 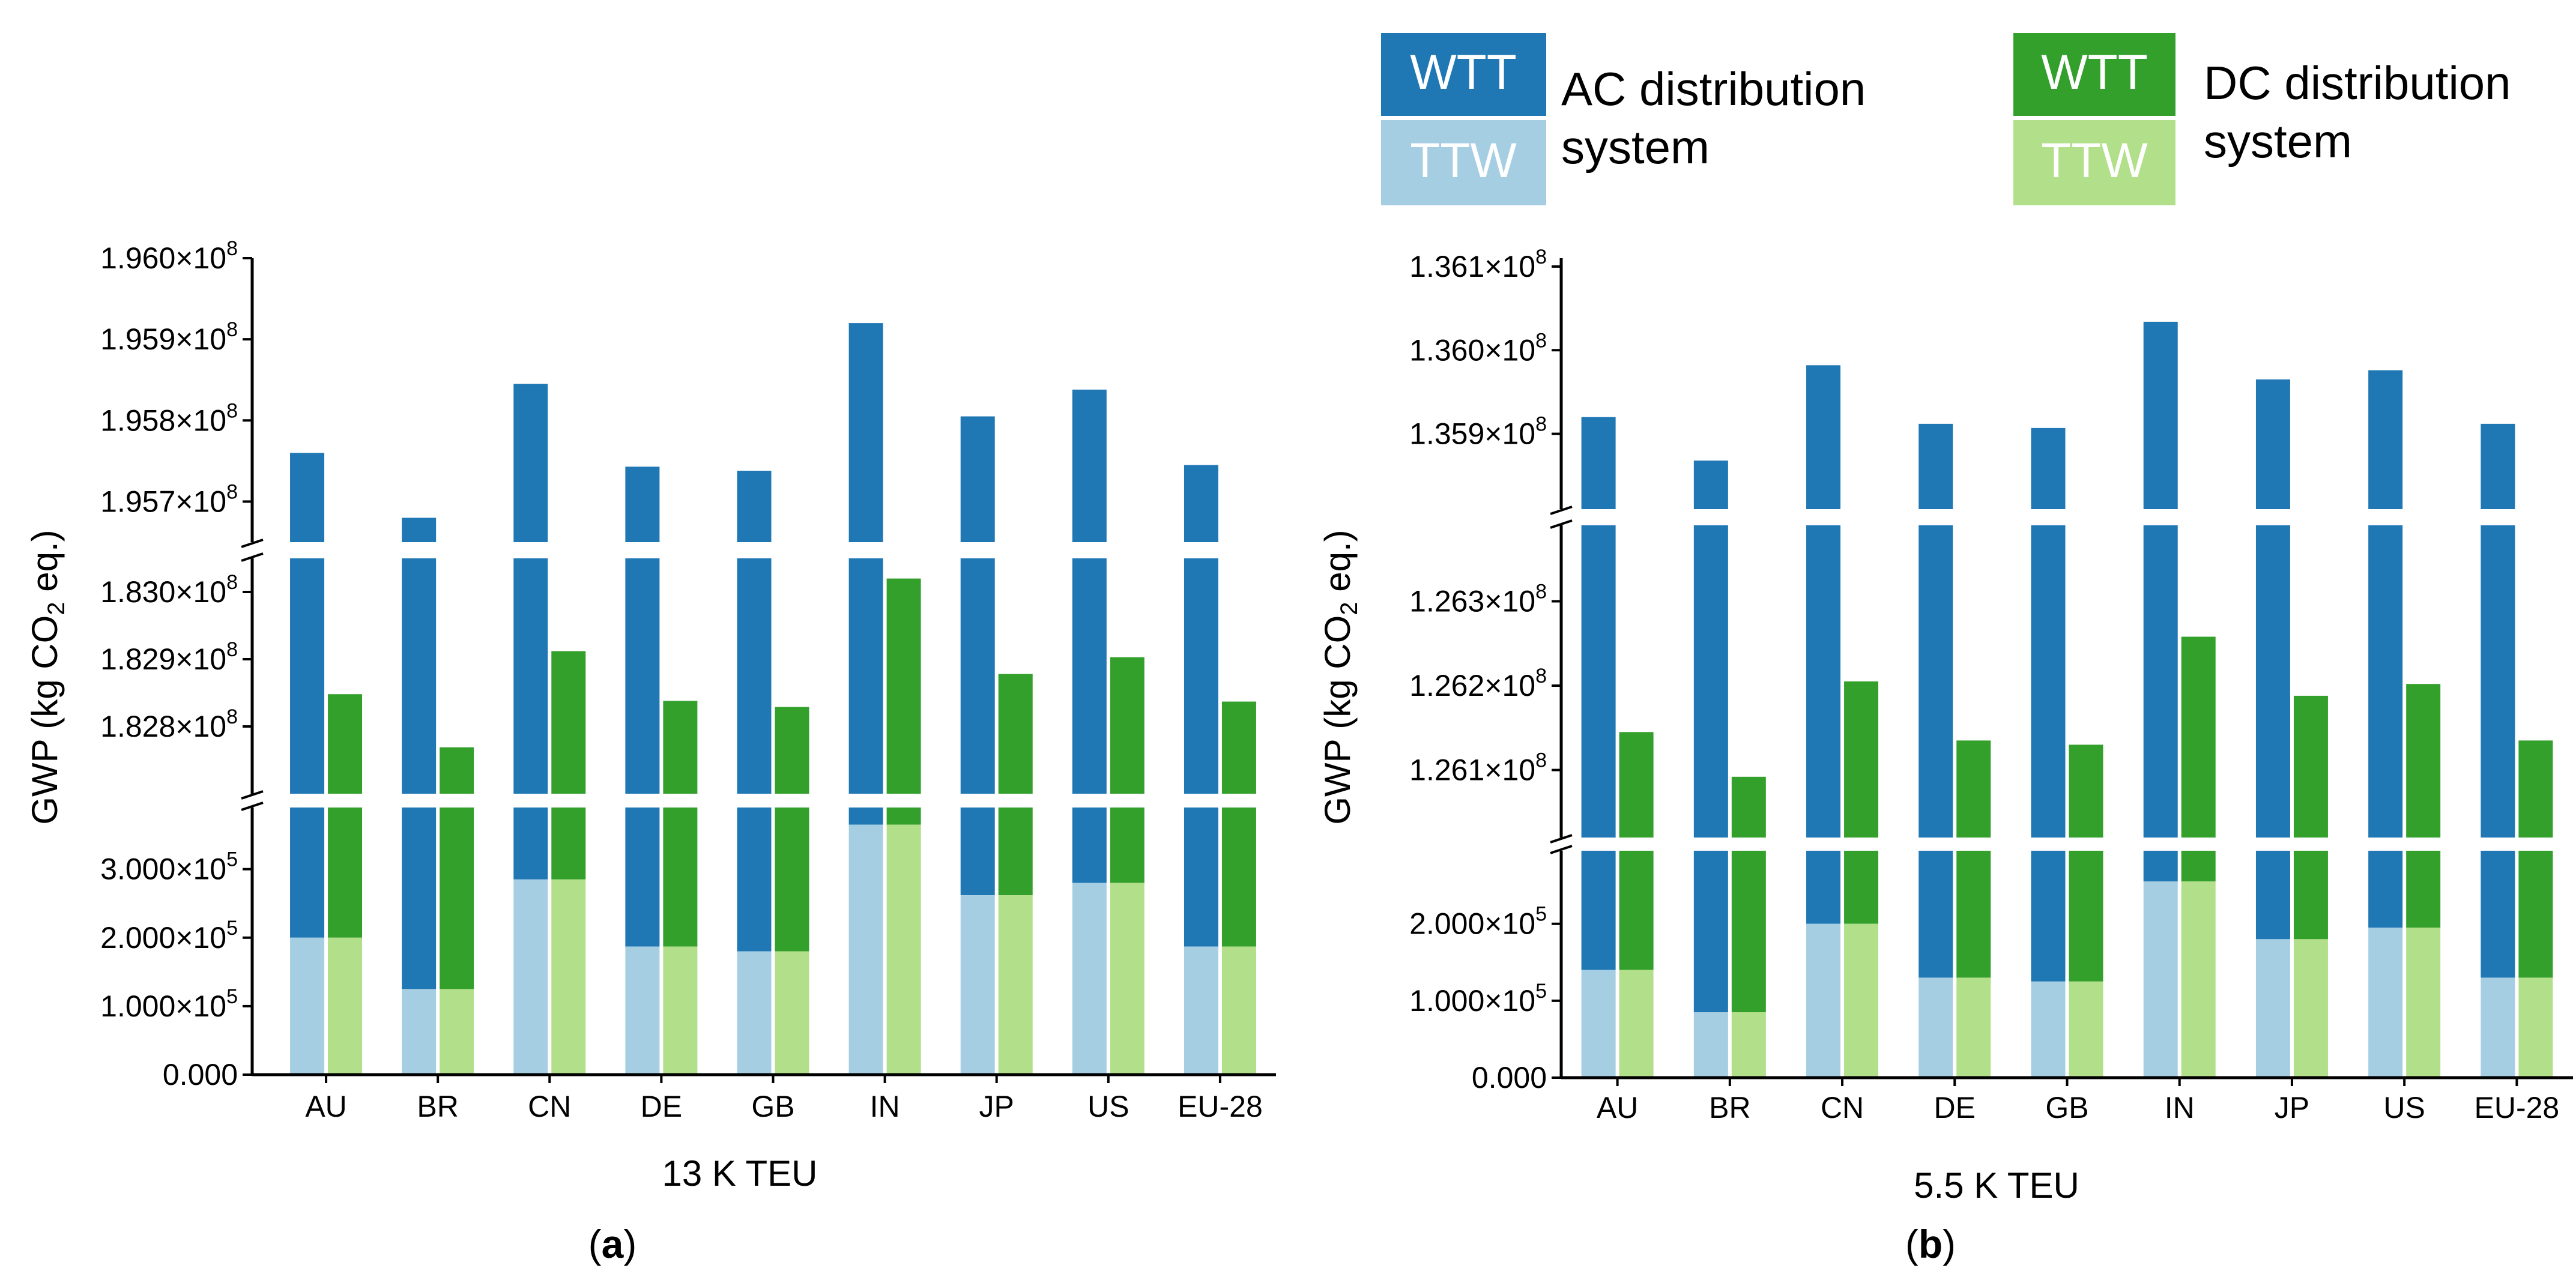 What do you see at coordinates (2066, 1108) in the screenshot?
I see `x-tick-label-gb: GB` at bounding box center [2066, 1108].